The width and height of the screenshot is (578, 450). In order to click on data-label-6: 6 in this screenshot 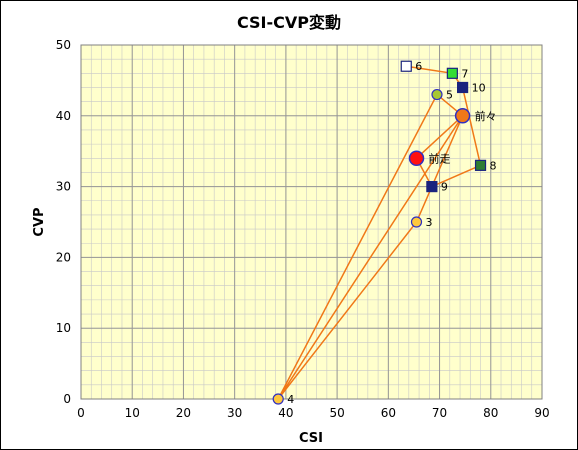, I will do `click(418, 66)`.